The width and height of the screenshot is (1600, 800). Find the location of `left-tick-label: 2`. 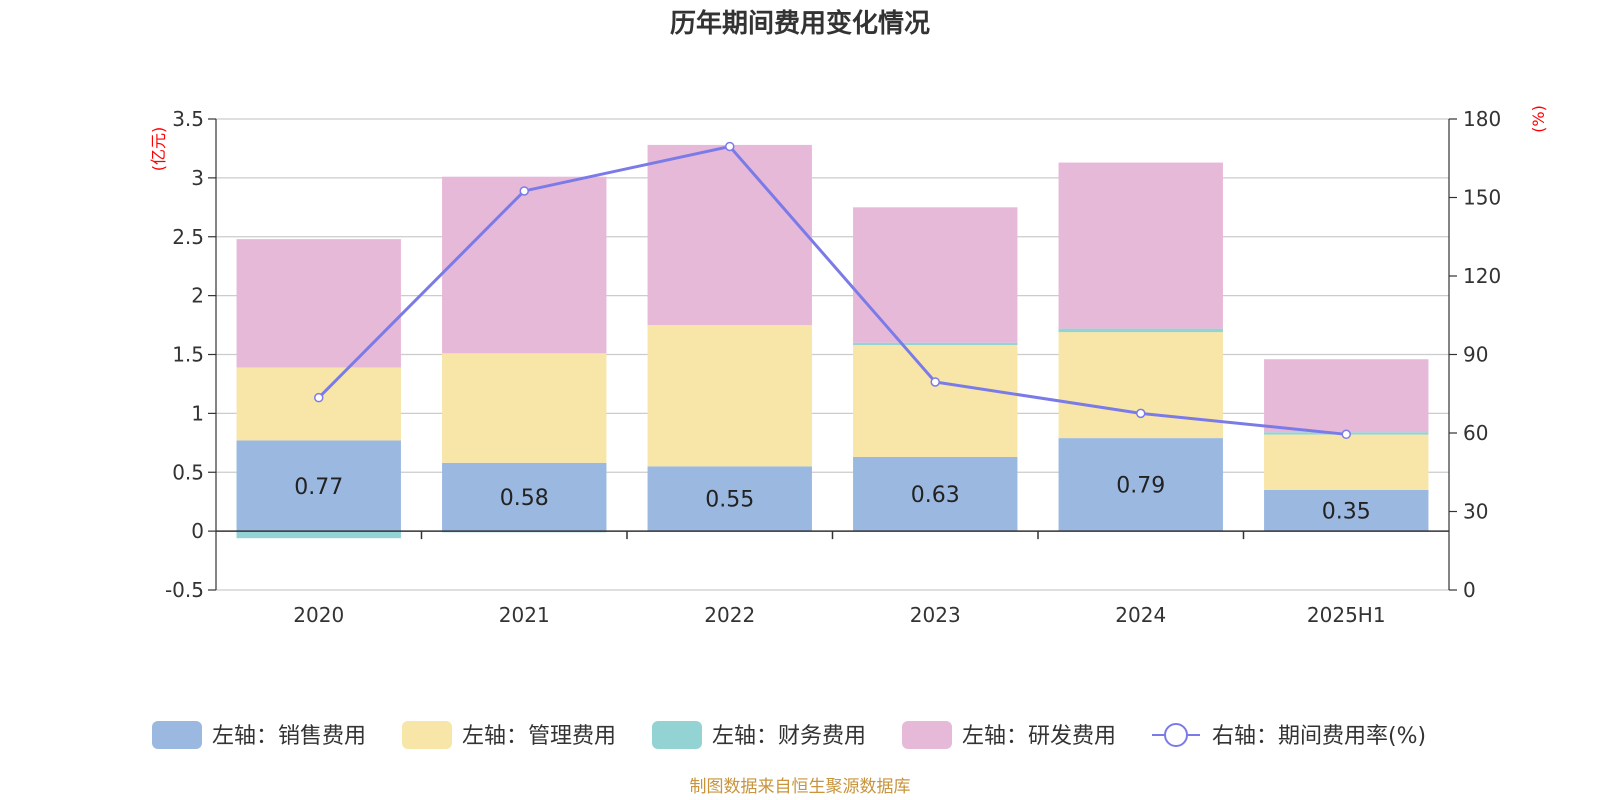

left-tick-label: 2 is located at coordinates (197, 296).